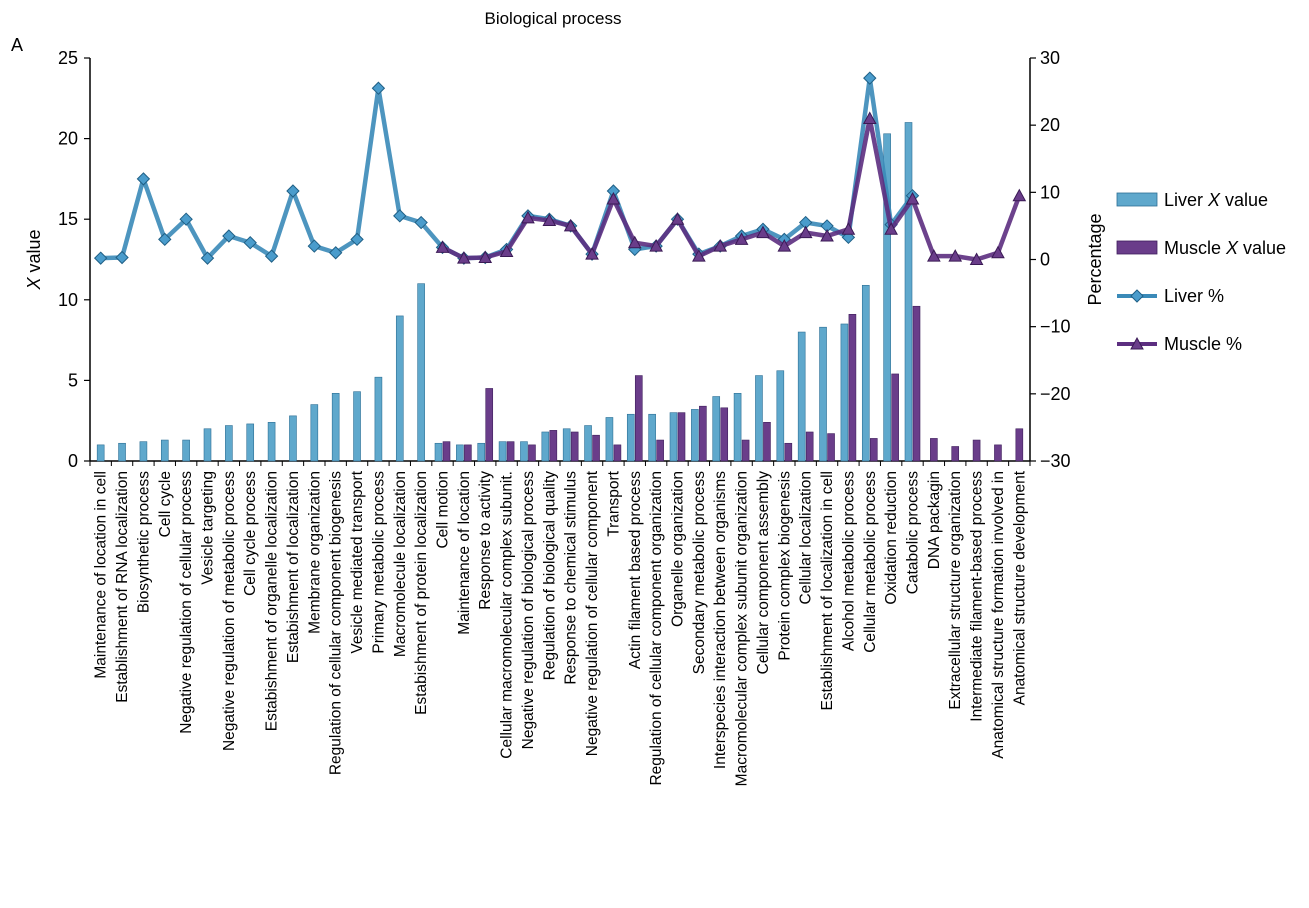 The height and width of the screenshot is (908, 1309). What do you see at coordinates (1055, 327) in the screenshot?
I see `y-tick-label-right: −10` at bounding box center [1055, 327].